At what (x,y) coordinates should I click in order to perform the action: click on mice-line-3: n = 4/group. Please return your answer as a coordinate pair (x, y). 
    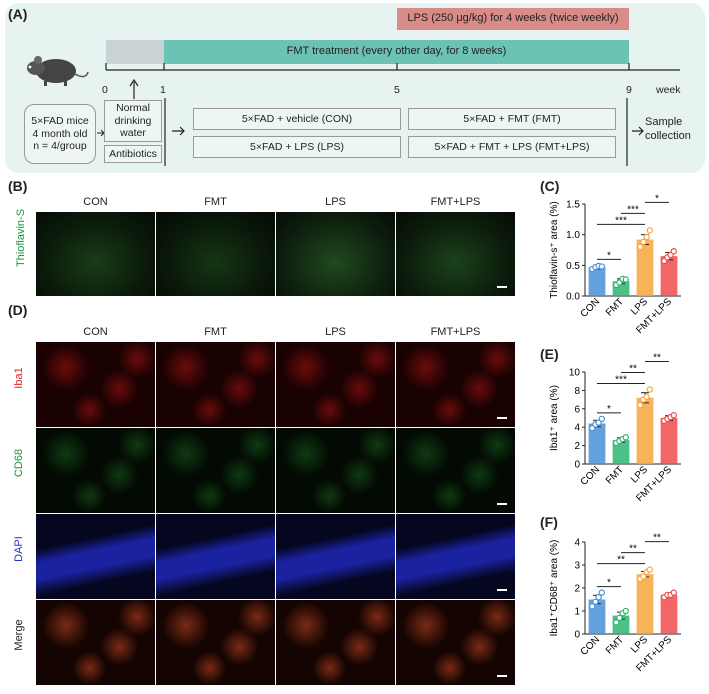
    Looking at the image, I should click on (60, 146).